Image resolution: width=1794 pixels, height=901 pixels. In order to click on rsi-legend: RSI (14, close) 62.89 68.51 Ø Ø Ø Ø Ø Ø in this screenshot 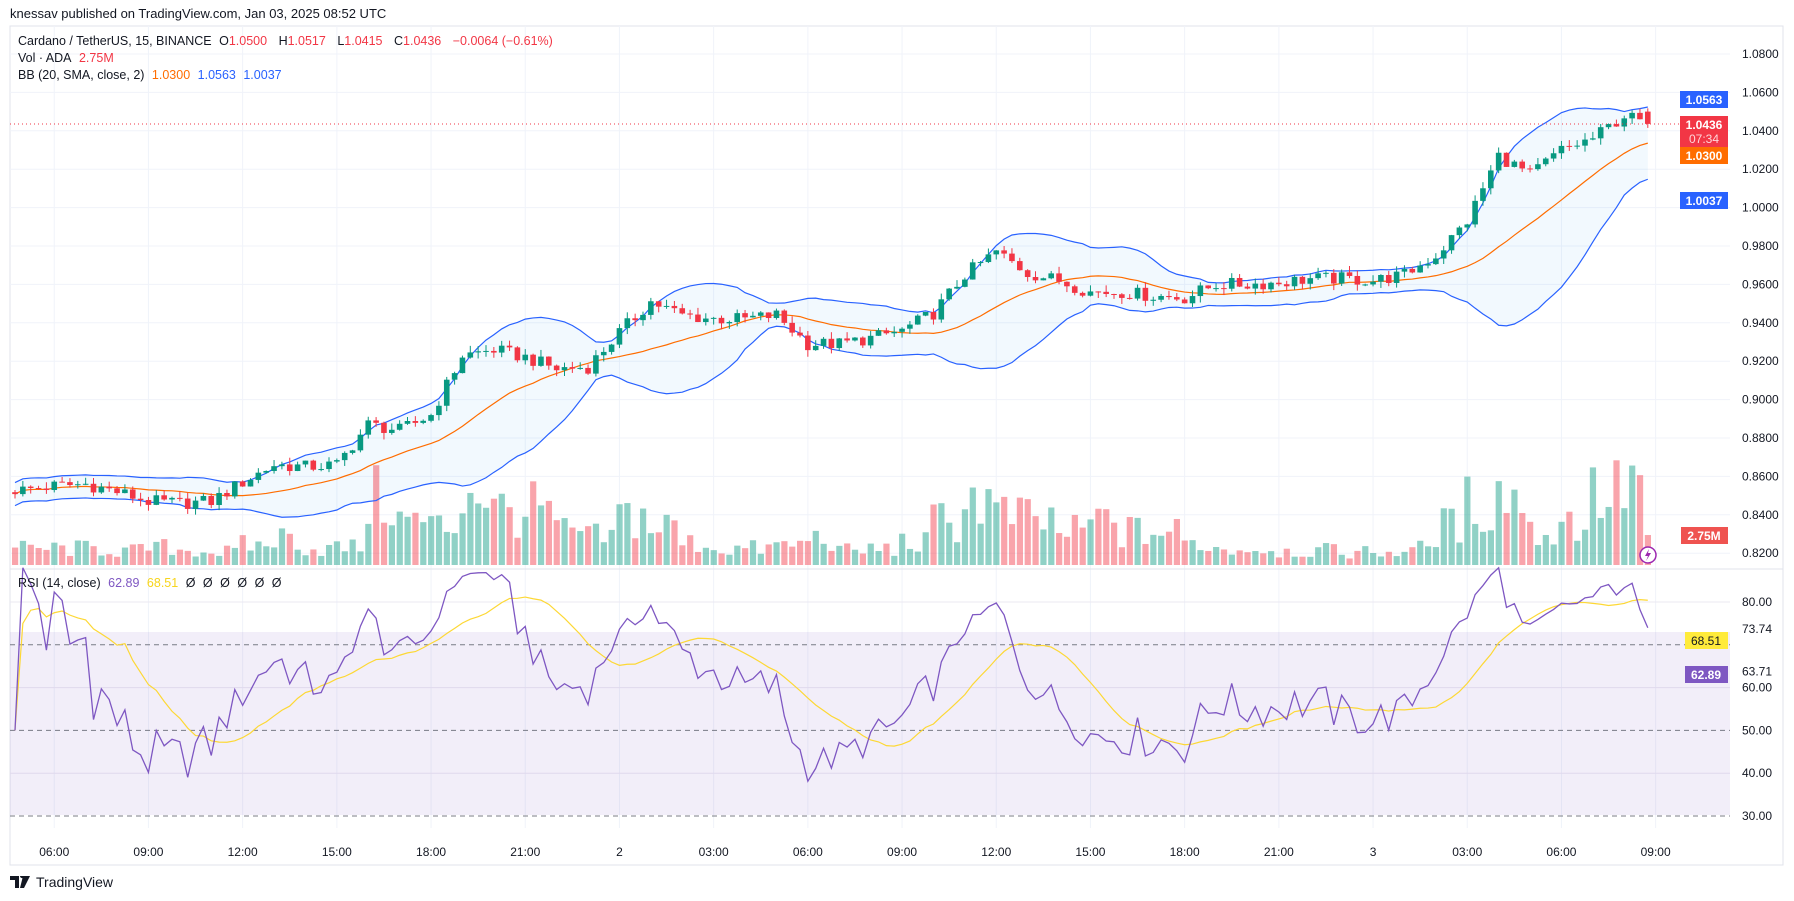, I will do `click(152, 583)`.